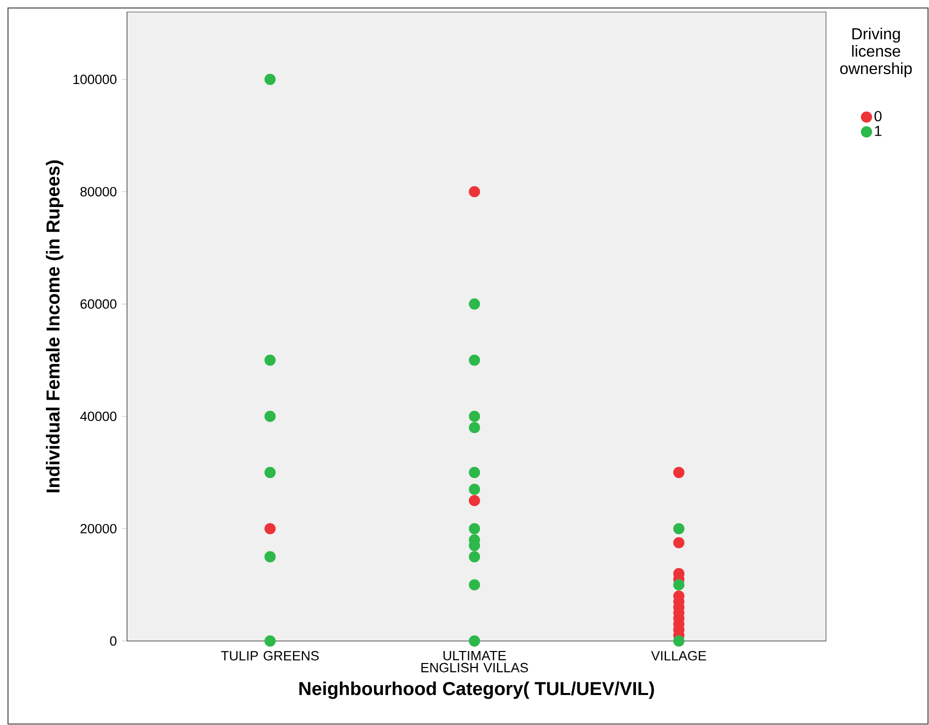  Describe the element at coordinates (678, 655) in the screenshot. I see `x-tick-label: VILLAGE` at that location.